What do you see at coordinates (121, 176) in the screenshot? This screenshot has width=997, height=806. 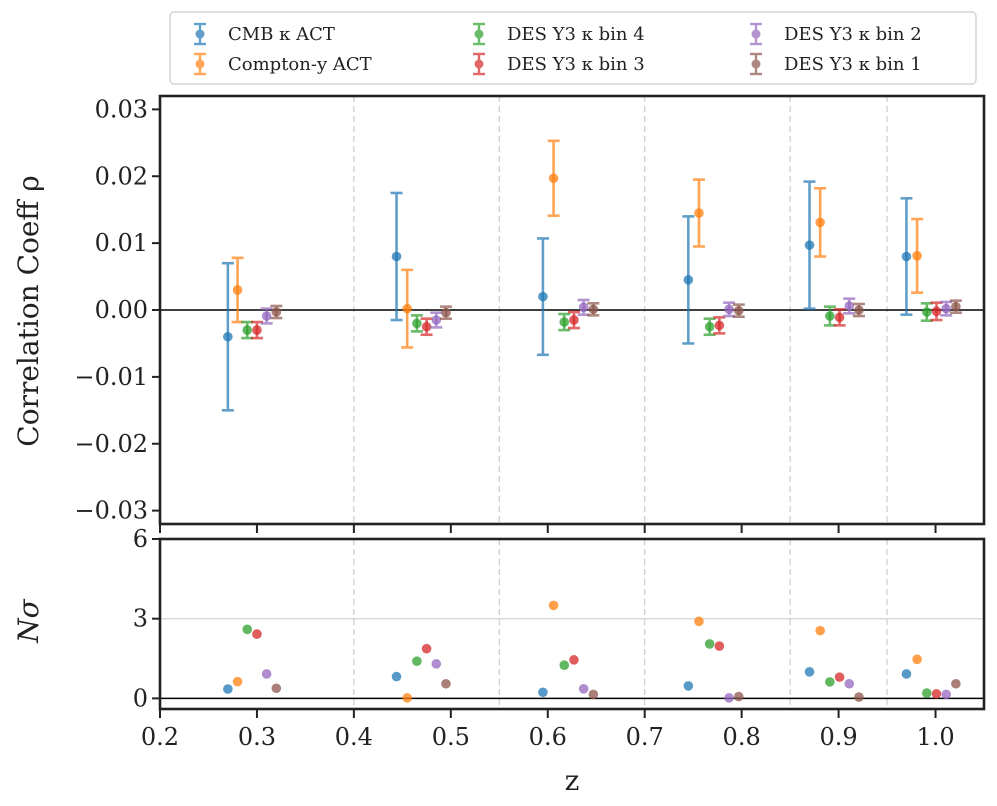 I see `y-tick-label: 0.02` at bounding box center [121, 176].